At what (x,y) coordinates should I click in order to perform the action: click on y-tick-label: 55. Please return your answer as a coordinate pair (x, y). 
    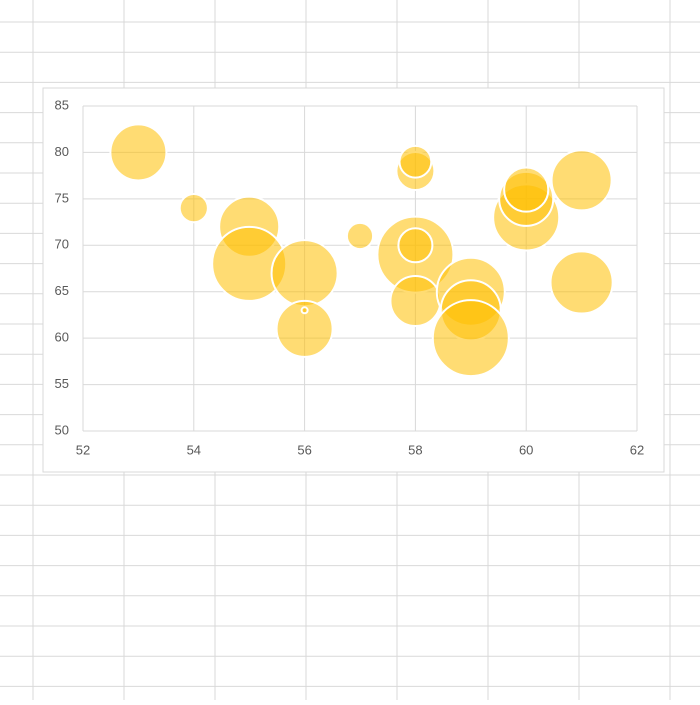
    Looking at the image, I should click on (62, 383).